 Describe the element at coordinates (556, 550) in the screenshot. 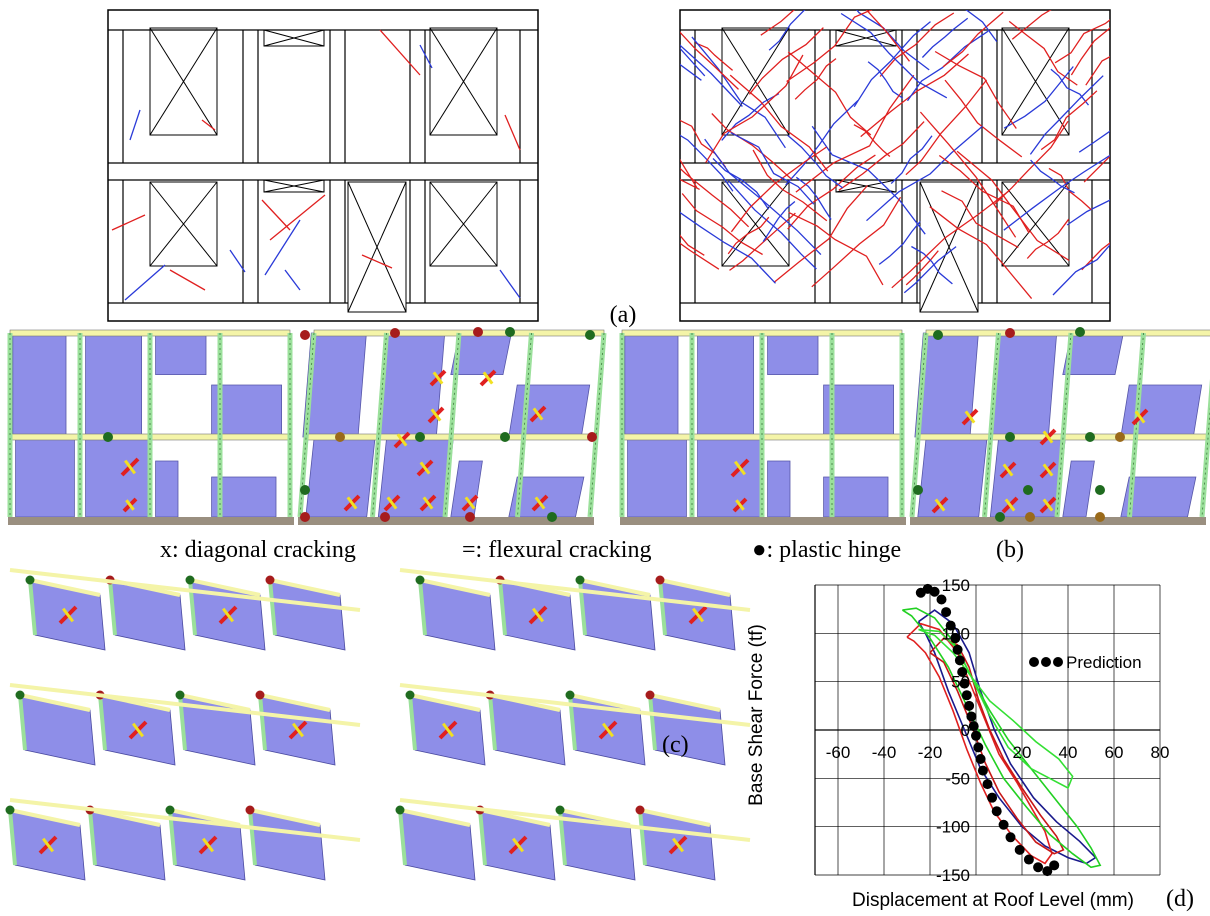

I see `legend-flexural-cracking: =: flexural cracking` at that location.